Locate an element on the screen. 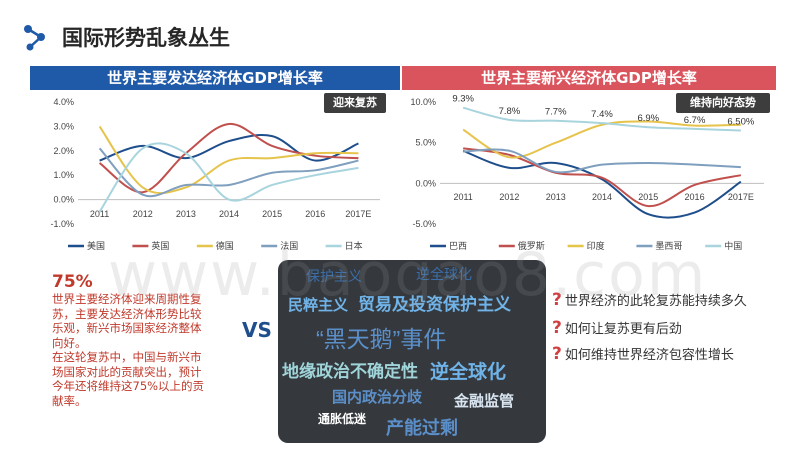 This screenshot has height=450, width=800. legend-label: 中国 is located at coordinates (733, 245).